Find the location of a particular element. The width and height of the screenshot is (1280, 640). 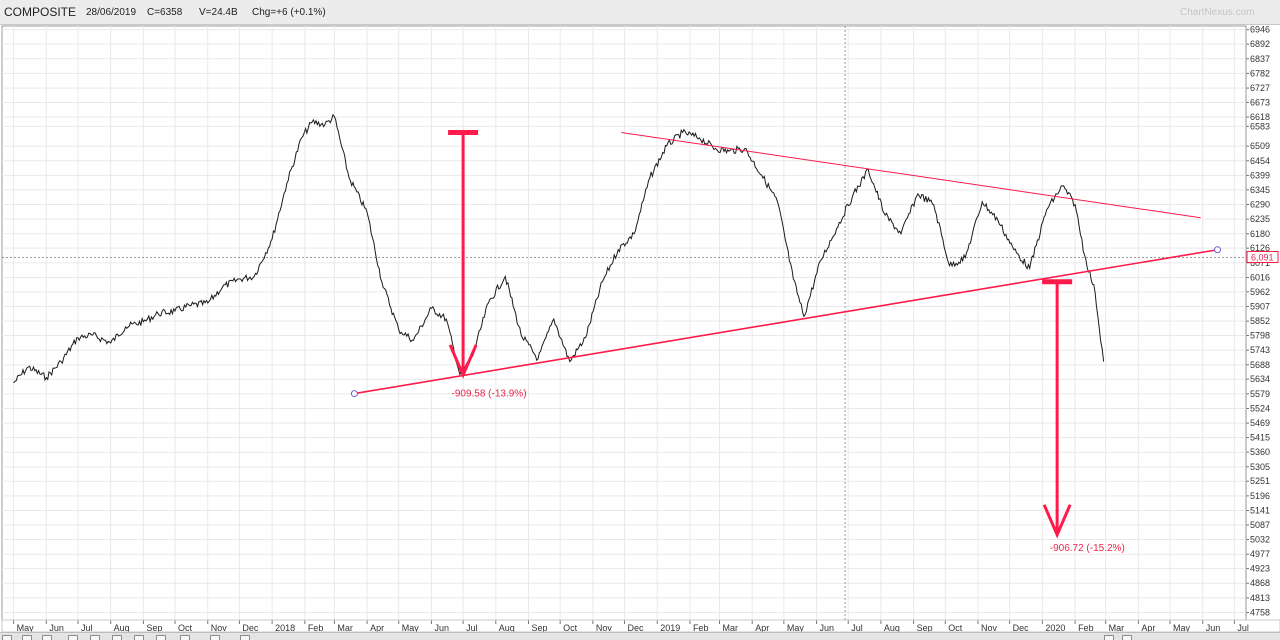

last-price-box is located at coordinates (1262, 256).